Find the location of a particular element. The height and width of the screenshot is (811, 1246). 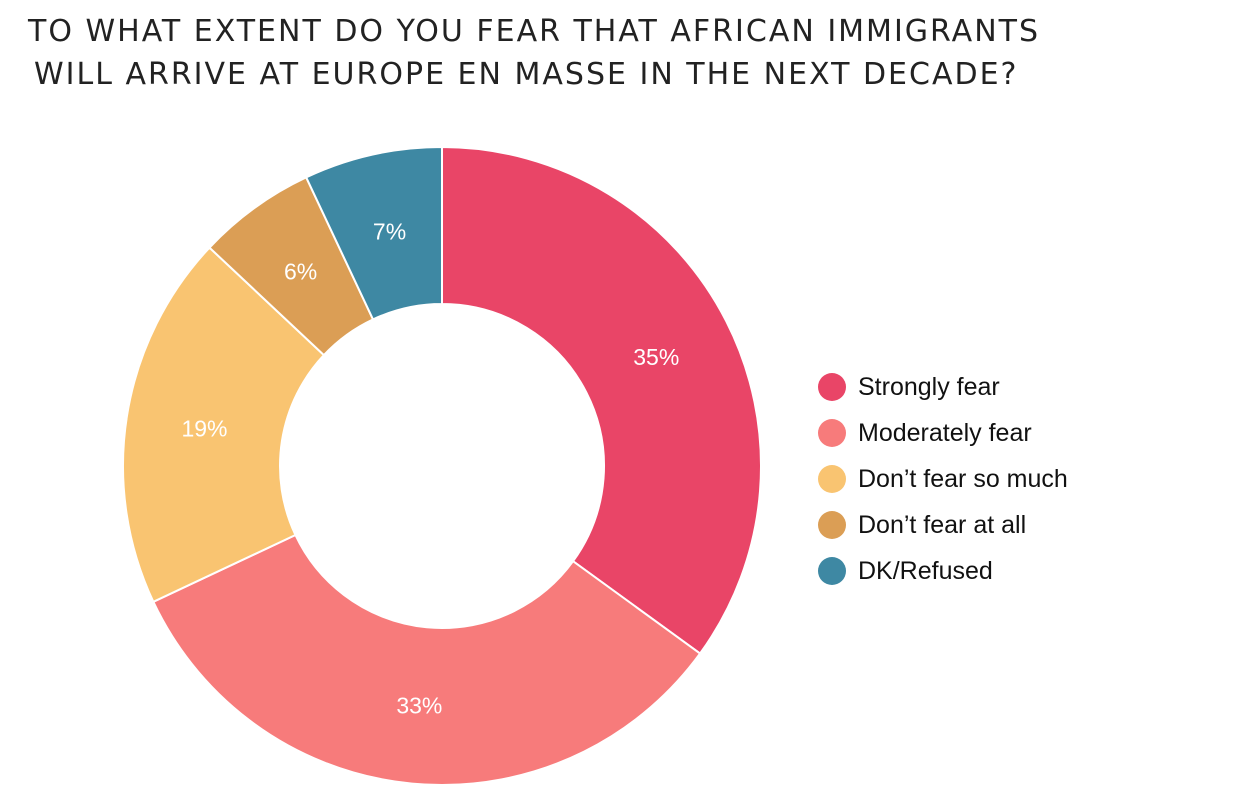

donut-slice-dk-refused is located at coordinates (373, 233).